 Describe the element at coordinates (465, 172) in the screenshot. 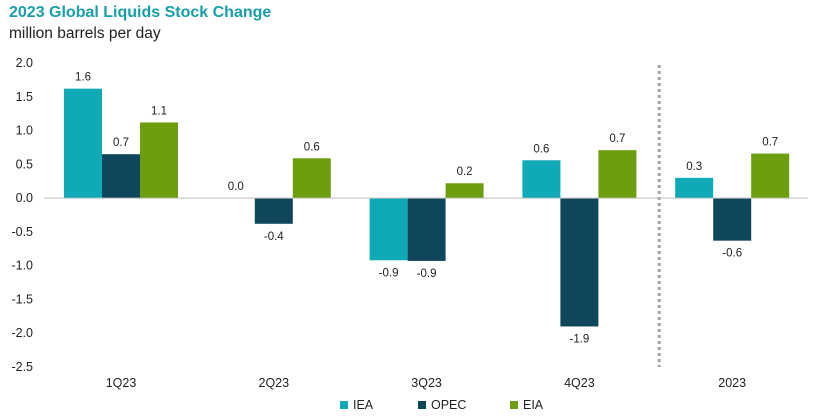

I see `data-label: 0.2` at that location.